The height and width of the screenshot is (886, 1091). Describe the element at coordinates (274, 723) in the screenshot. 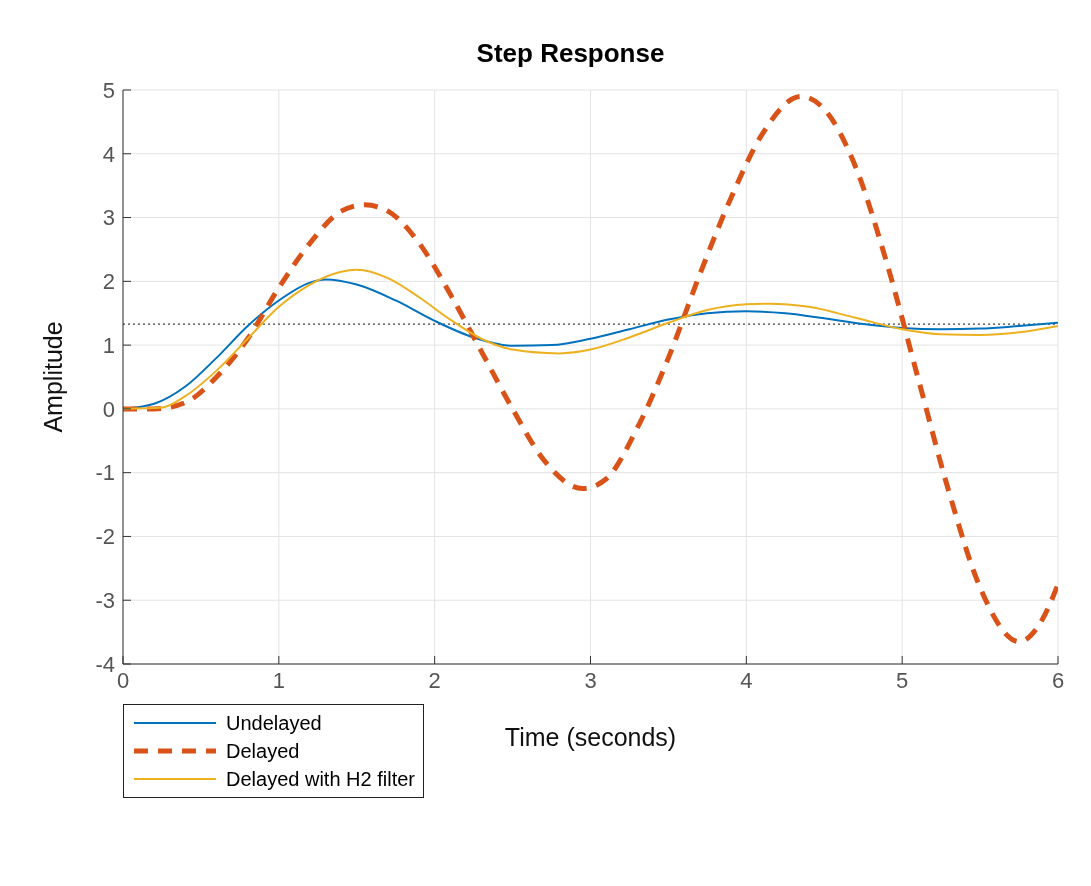

I see `legend-label: Undelayed` at that location.